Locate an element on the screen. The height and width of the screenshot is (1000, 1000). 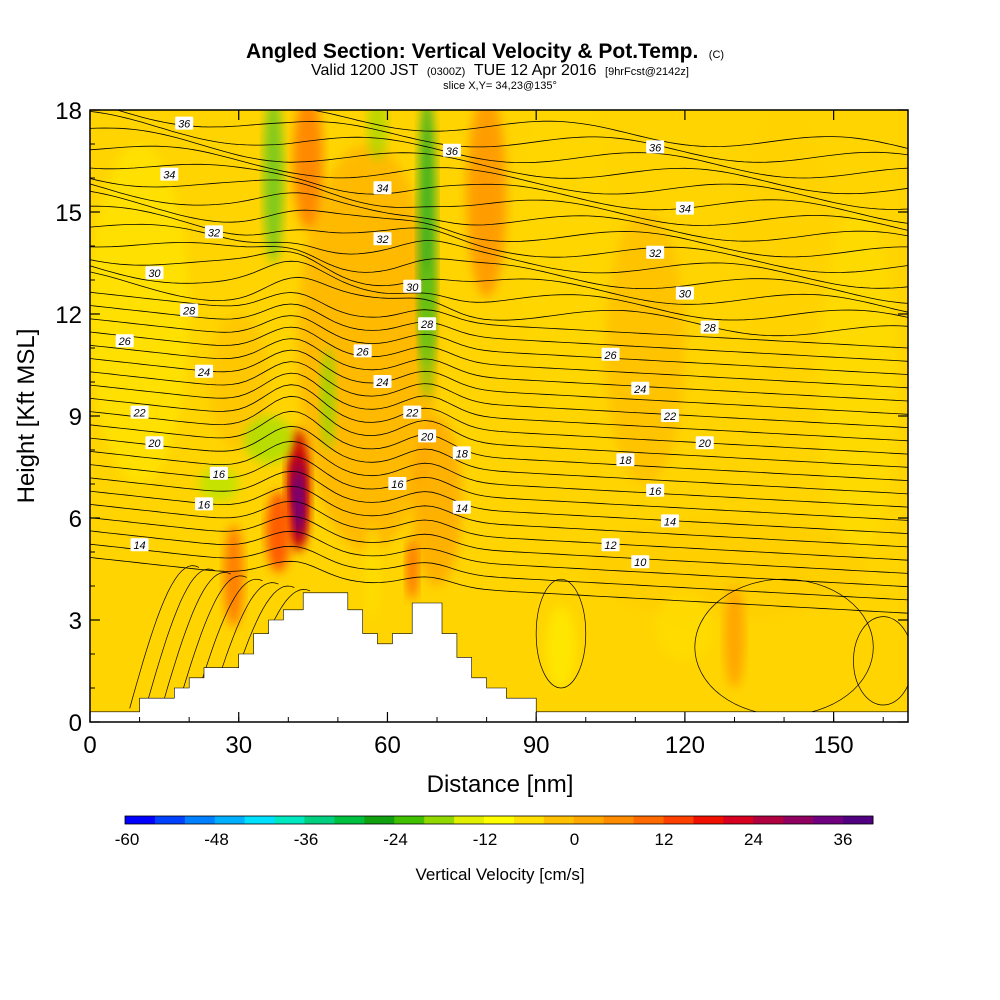
y-tick-label: 6 is located at coordinates (75, 519).